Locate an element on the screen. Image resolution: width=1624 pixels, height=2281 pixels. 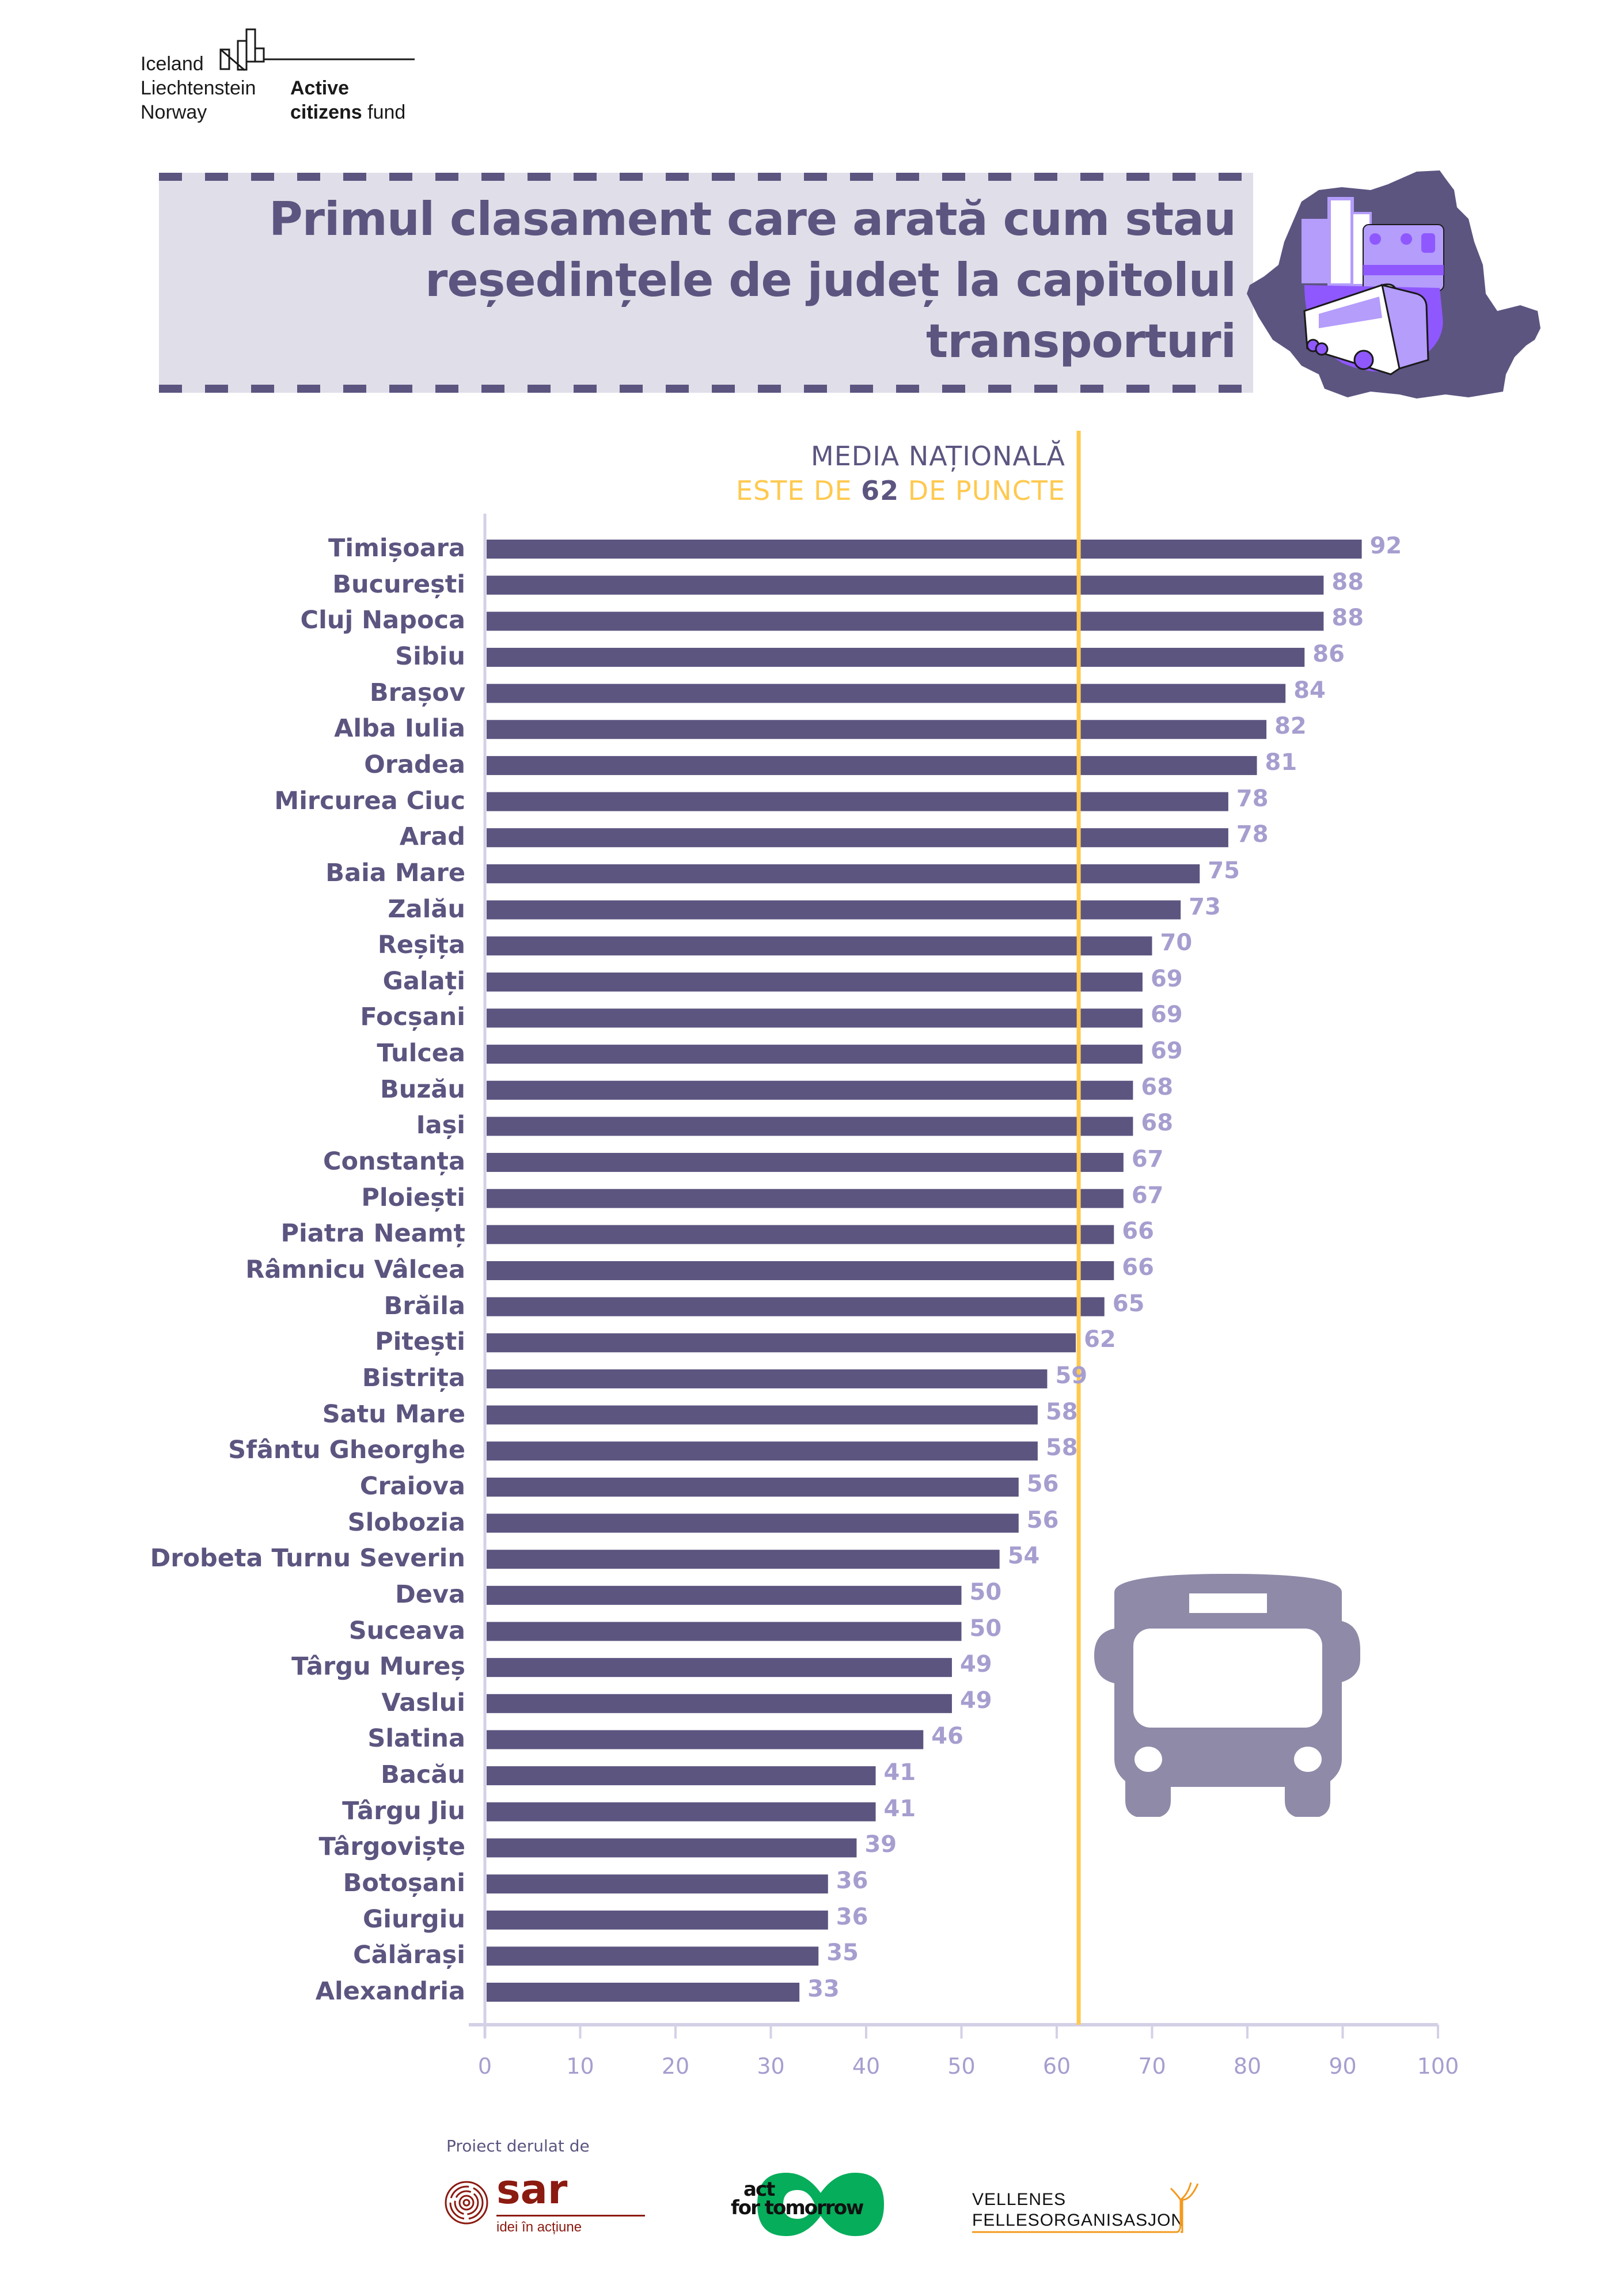
title-line-2: reședințele de județ la capitolul is located at coordinates (830, 280).